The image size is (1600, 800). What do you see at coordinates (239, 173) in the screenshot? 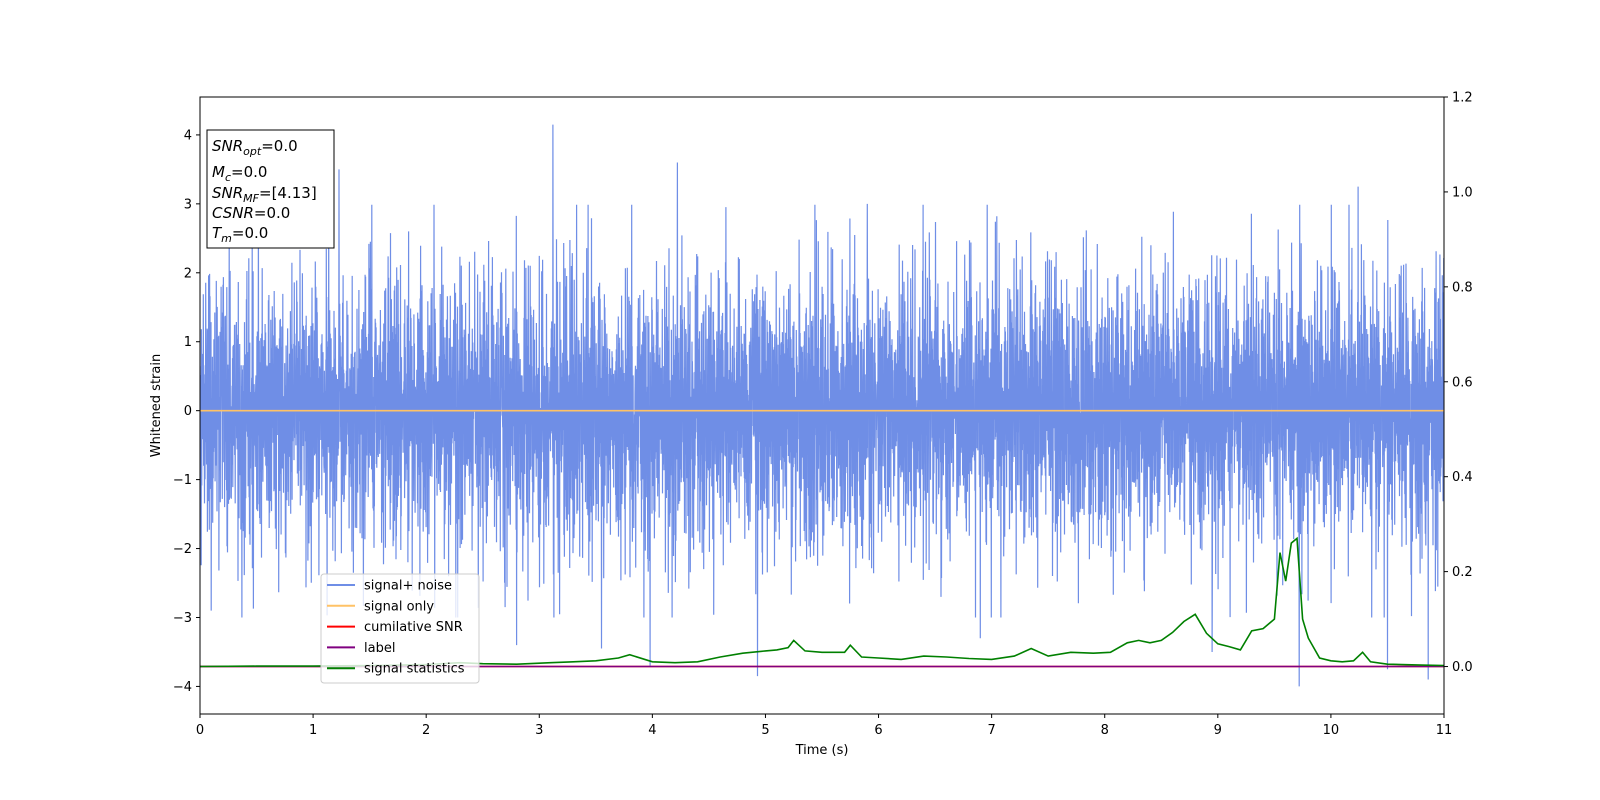
I see `info-line: Mc=0.0` at bounding box center [239, 173].